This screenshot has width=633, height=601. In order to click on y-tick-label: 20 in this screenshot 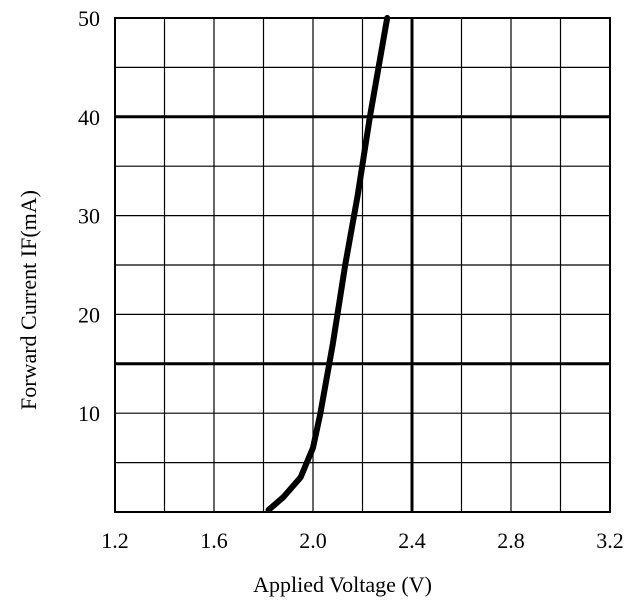, I will do `click(89, 314)`.